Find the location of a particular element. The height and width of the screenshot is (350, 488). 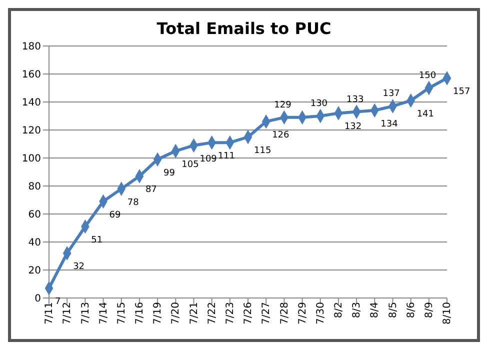

data-label: 78 is located at coordinates (133, 203).